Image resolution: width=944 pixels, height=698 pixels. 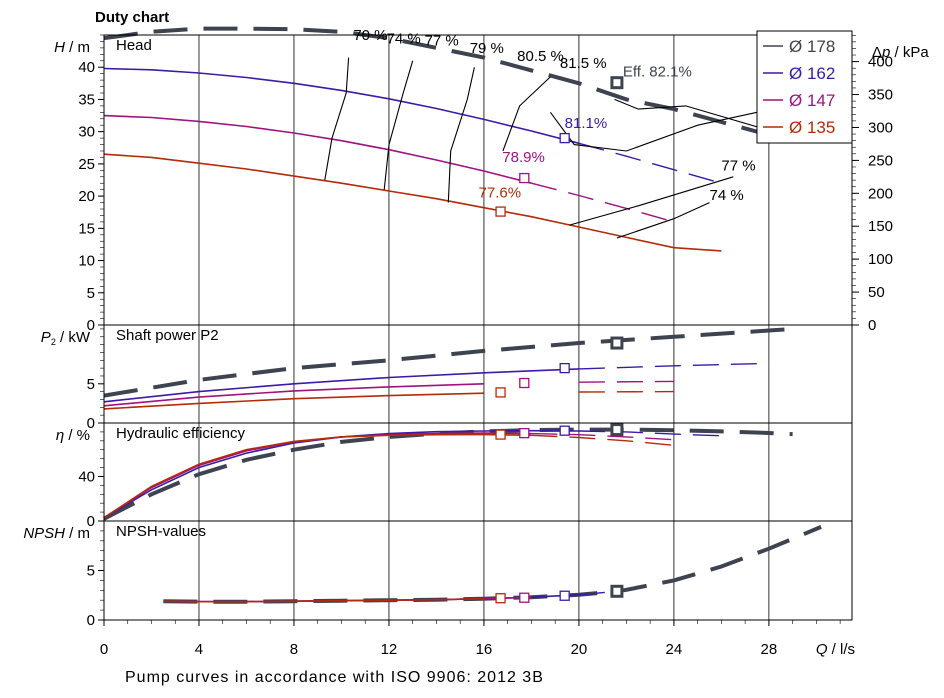 I want to click on curve-d135-head, so click(x=412, y=202).